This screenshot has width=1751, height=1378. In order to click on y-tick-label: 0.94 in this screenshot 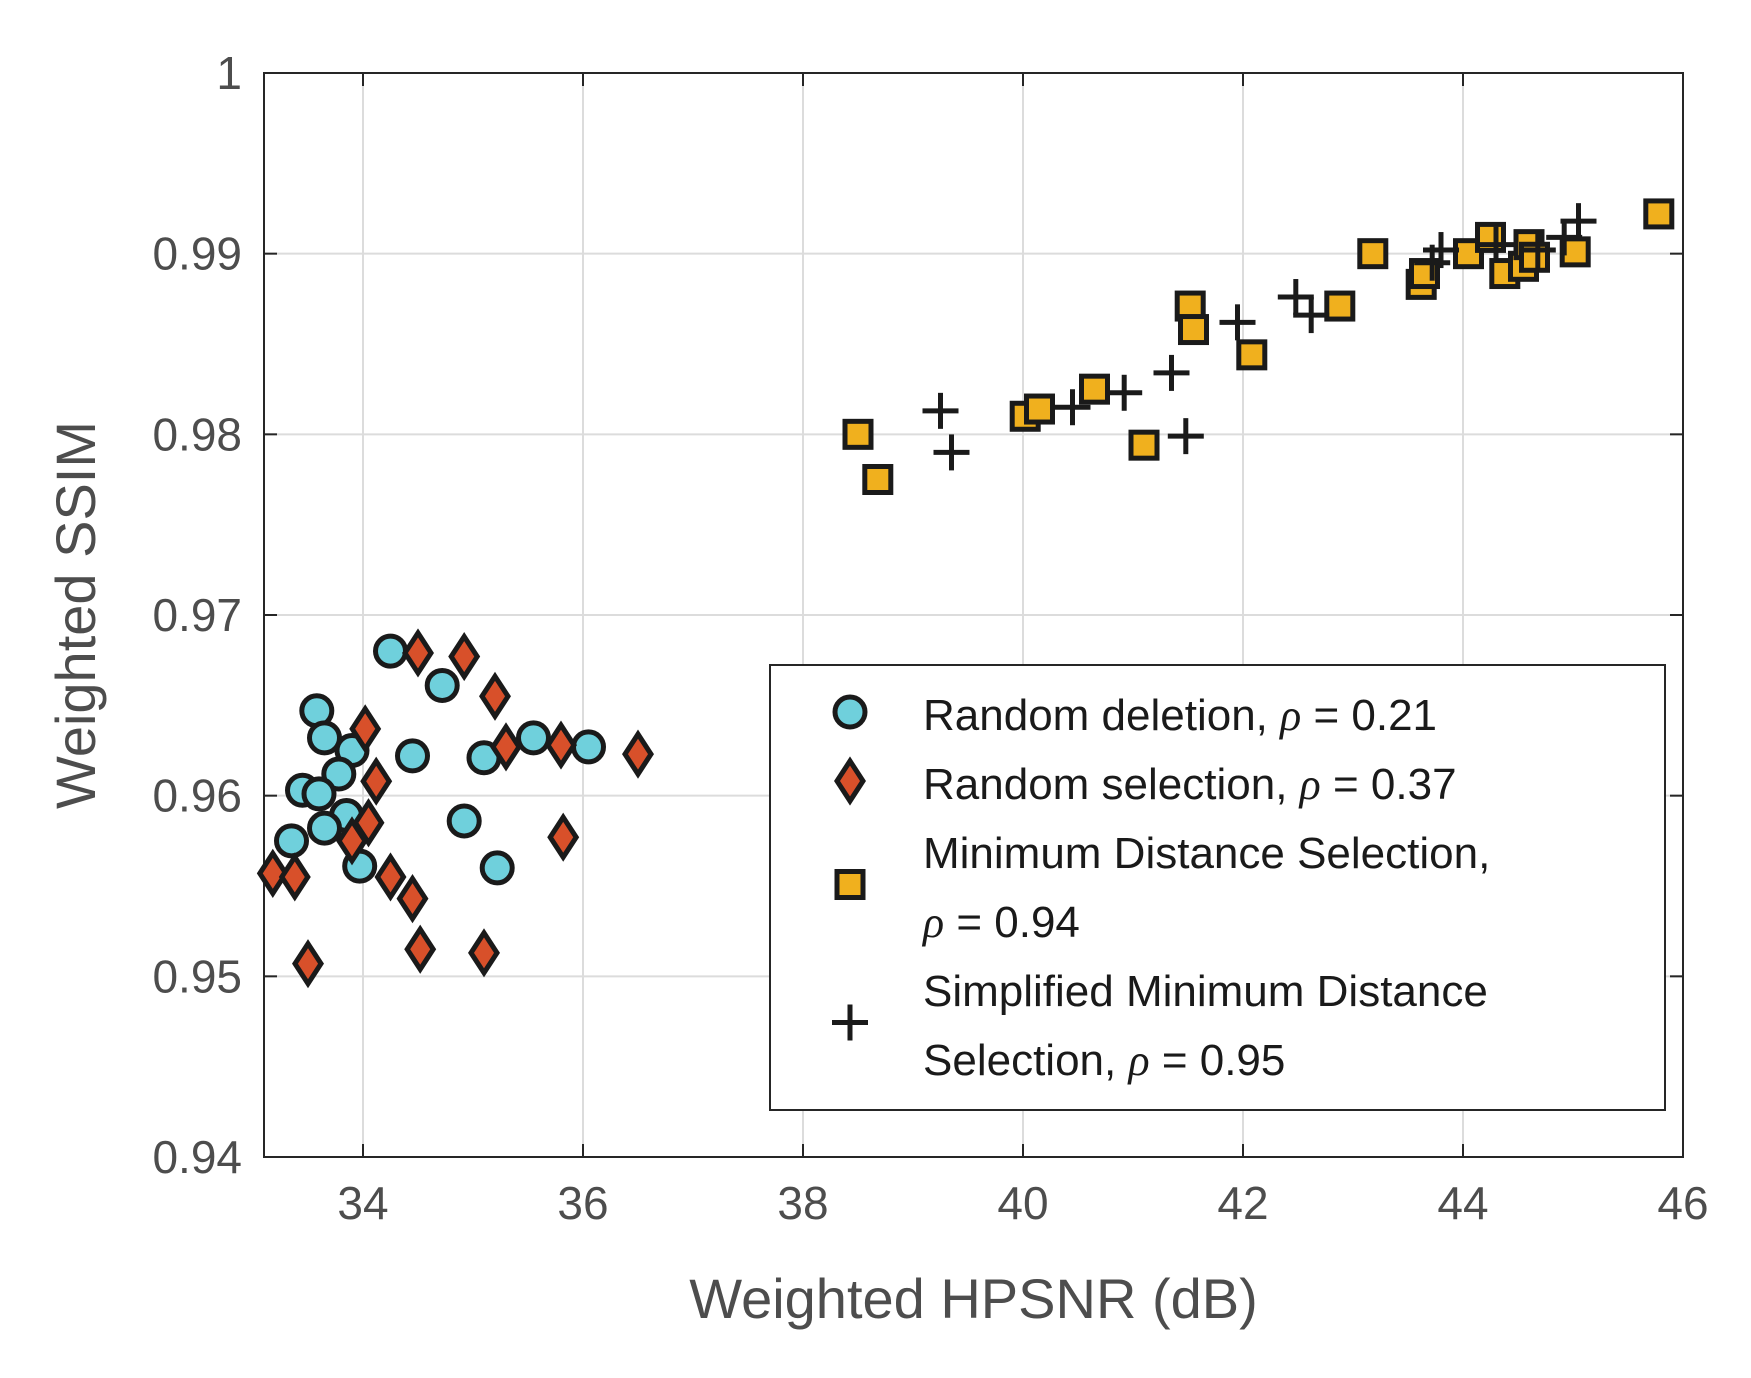, I will do `click(197, 1157)`.